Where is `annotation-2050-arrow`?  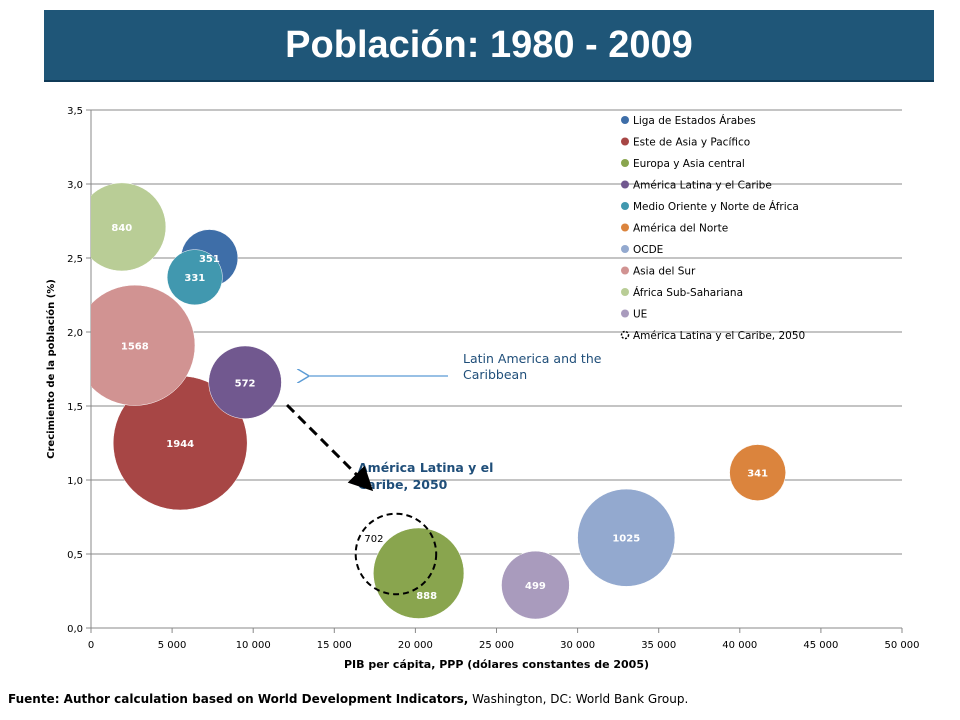 annotation-2050-arrow is located at coordinates (329, 447).